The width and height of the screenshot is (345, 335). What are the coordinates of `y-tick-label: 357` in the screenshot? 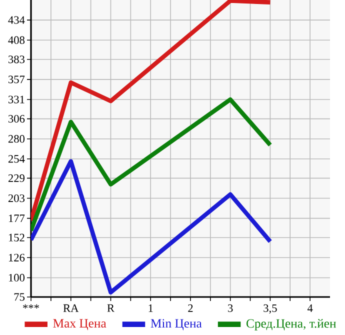 It's located at (16, 80).